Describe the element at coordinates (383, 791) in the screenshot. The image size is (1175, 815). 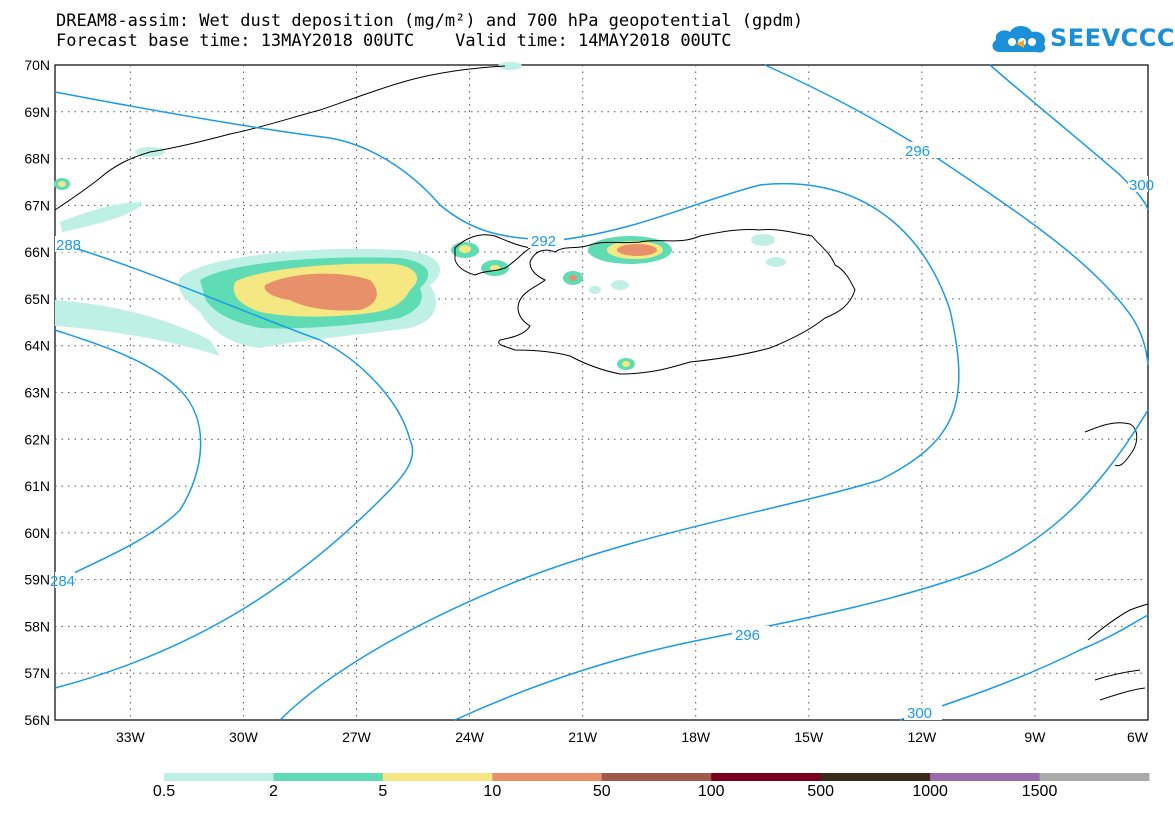
I see `legend-label: 5` at that location.